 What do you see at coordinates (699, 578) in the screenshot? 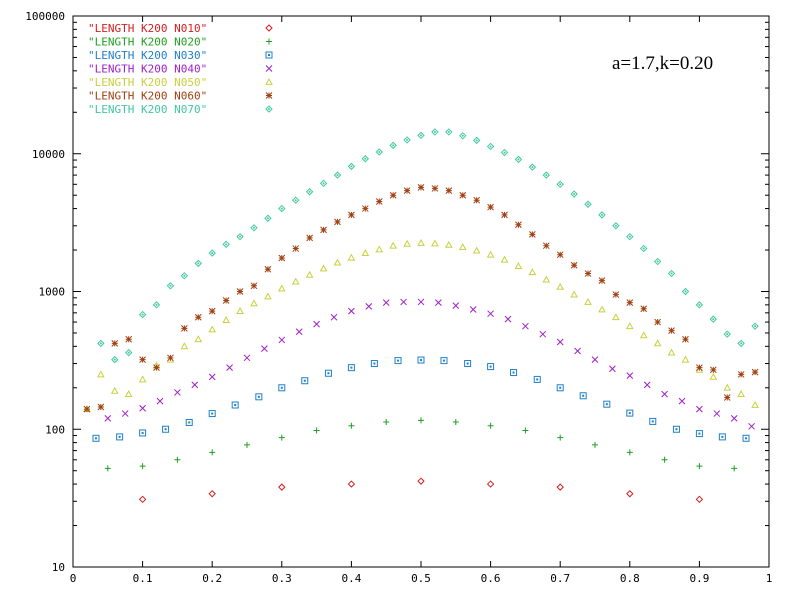
I see `x-tick-label: 0.9` at bounding box center [699, 578].